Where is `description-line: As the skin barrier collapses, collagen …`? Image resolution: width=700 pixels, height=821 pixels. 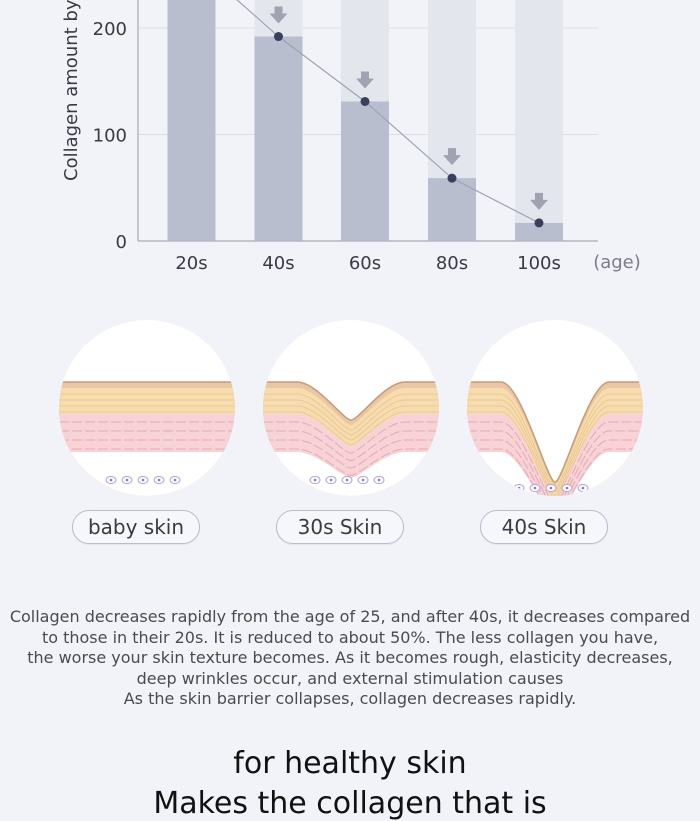
description-line: As the skin barrier collapses, collagen … is located at coordinates (350, 698).